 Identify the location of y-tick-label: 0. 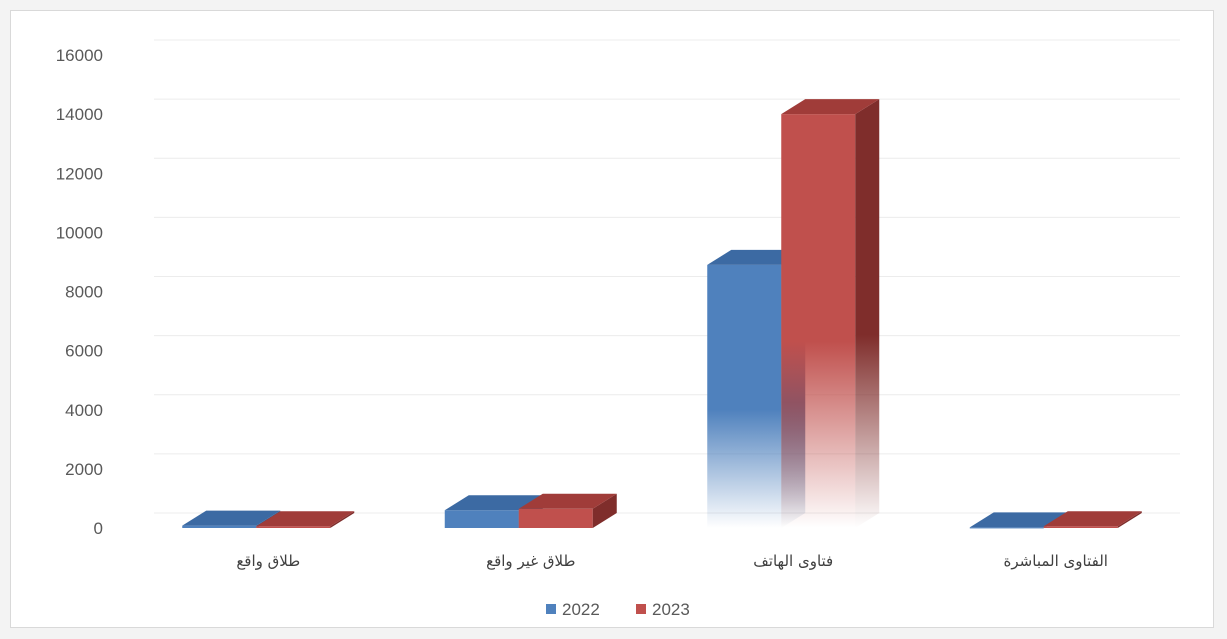
(98, 528).